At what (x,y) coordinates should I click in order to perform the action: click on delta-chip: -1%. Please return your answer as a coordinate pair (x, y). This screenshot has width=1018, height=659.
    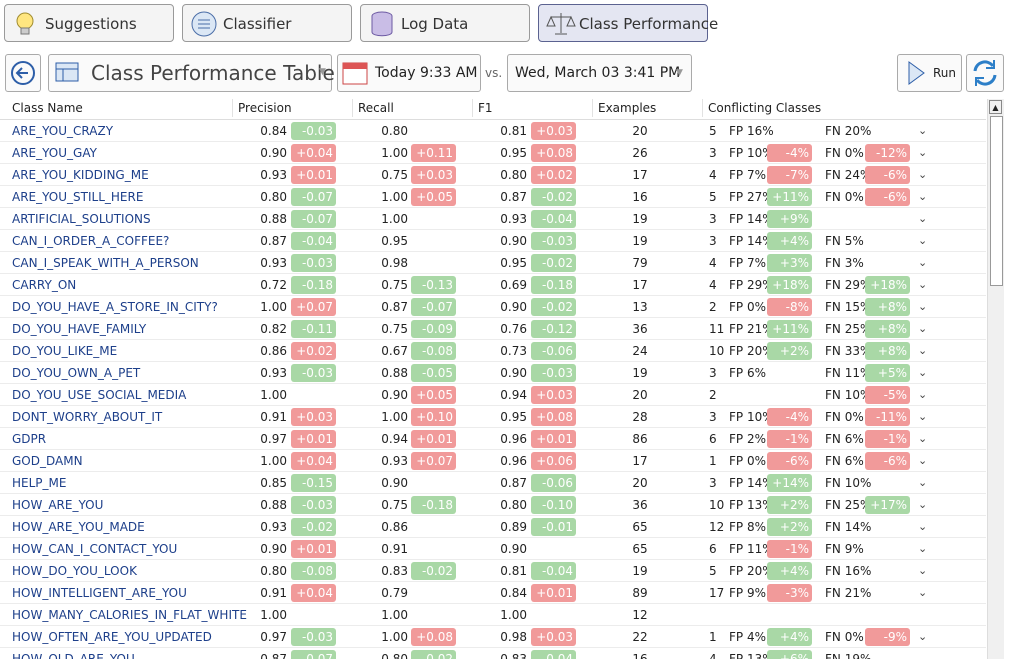
    Looking at the image, I should click on (789, 439).